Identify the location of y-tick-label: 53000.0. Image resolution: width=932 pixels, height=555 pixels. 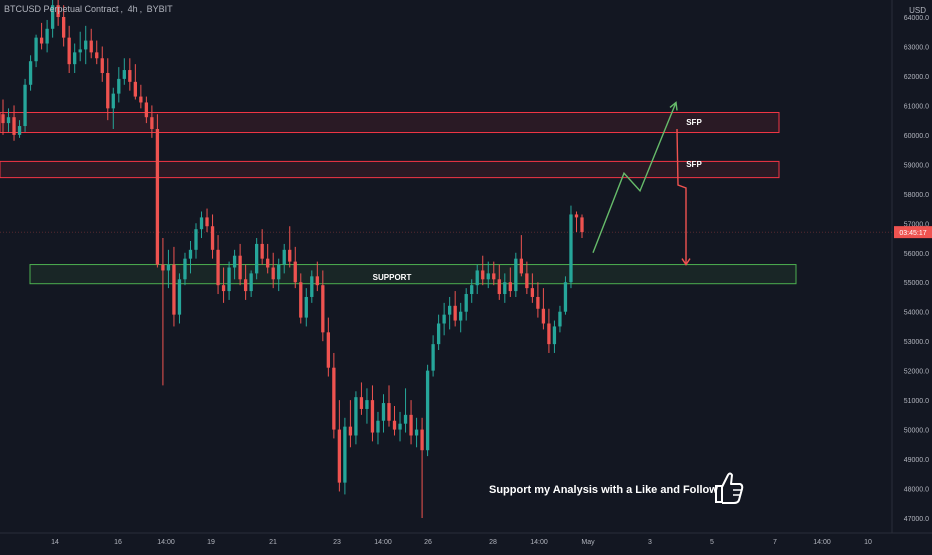
(916, 342).